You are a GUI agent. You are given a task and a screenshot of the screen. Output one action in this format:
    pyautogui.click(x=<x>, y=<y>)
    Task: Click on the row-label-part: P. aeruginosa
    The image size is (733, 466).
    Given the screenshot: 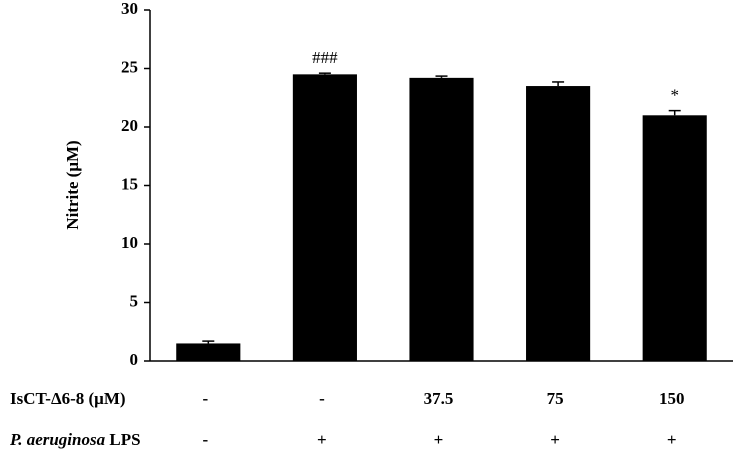 What is the action you would take?
    pyautogui.click(x=57, y=439)
    